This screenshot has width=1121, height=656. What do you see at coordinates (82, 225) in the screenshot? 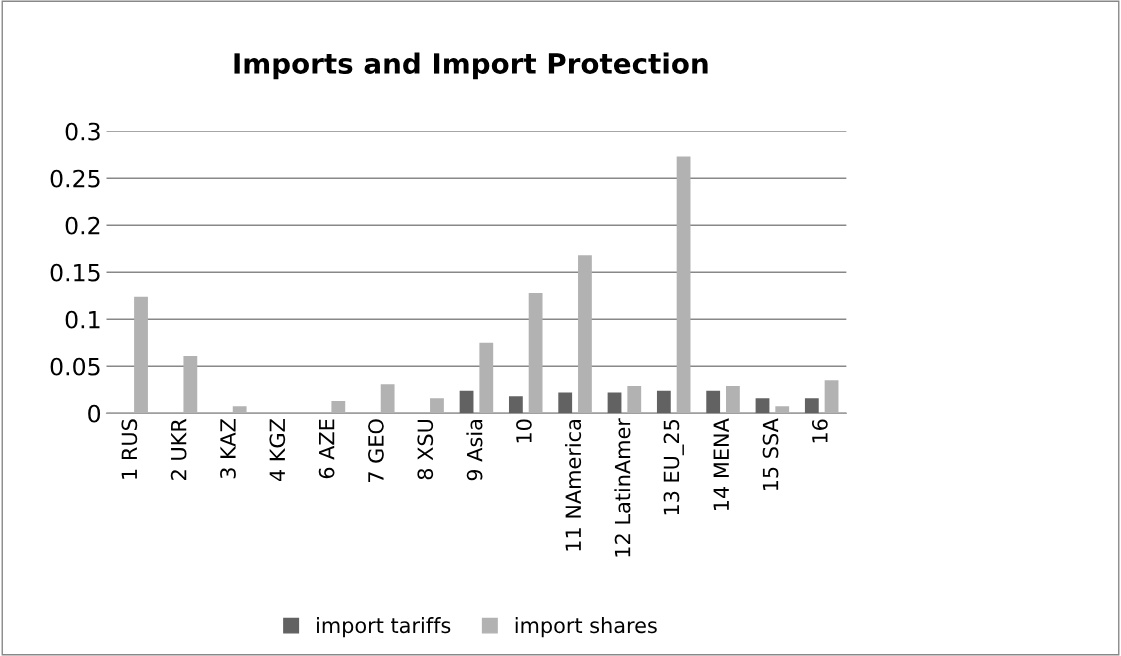
I see `y-tick-label: 0.2` at bounding box center [82, 225].